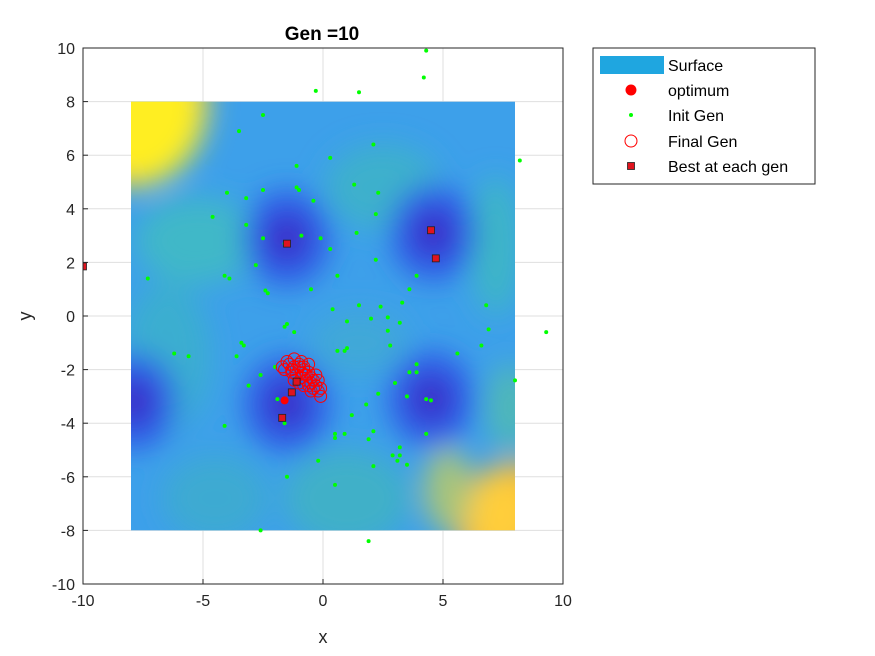 The height and width of the screenshot is (656, 875). Describe the element at coordinates (632, 65) in the screenshot. I see `legend-surface-swatch` at that location.